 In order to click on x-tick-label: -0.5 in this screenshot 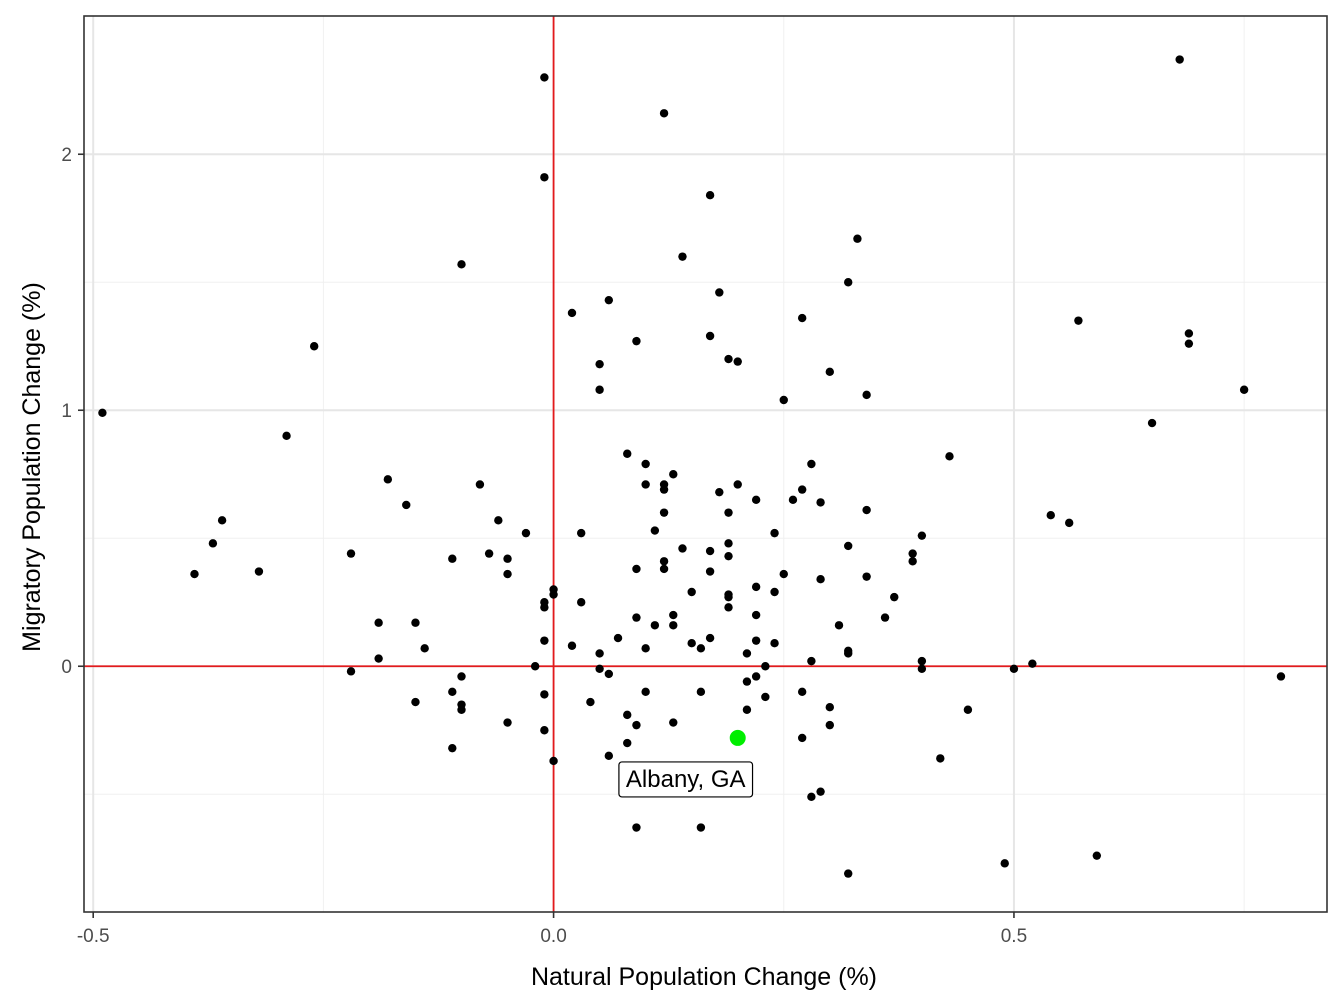, I will do `click(93, 936)`.